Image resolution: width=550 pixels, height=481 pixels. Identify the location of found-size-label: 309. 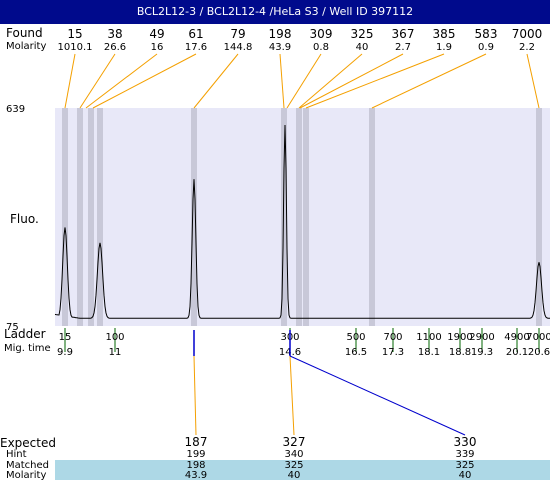
(321, 34).